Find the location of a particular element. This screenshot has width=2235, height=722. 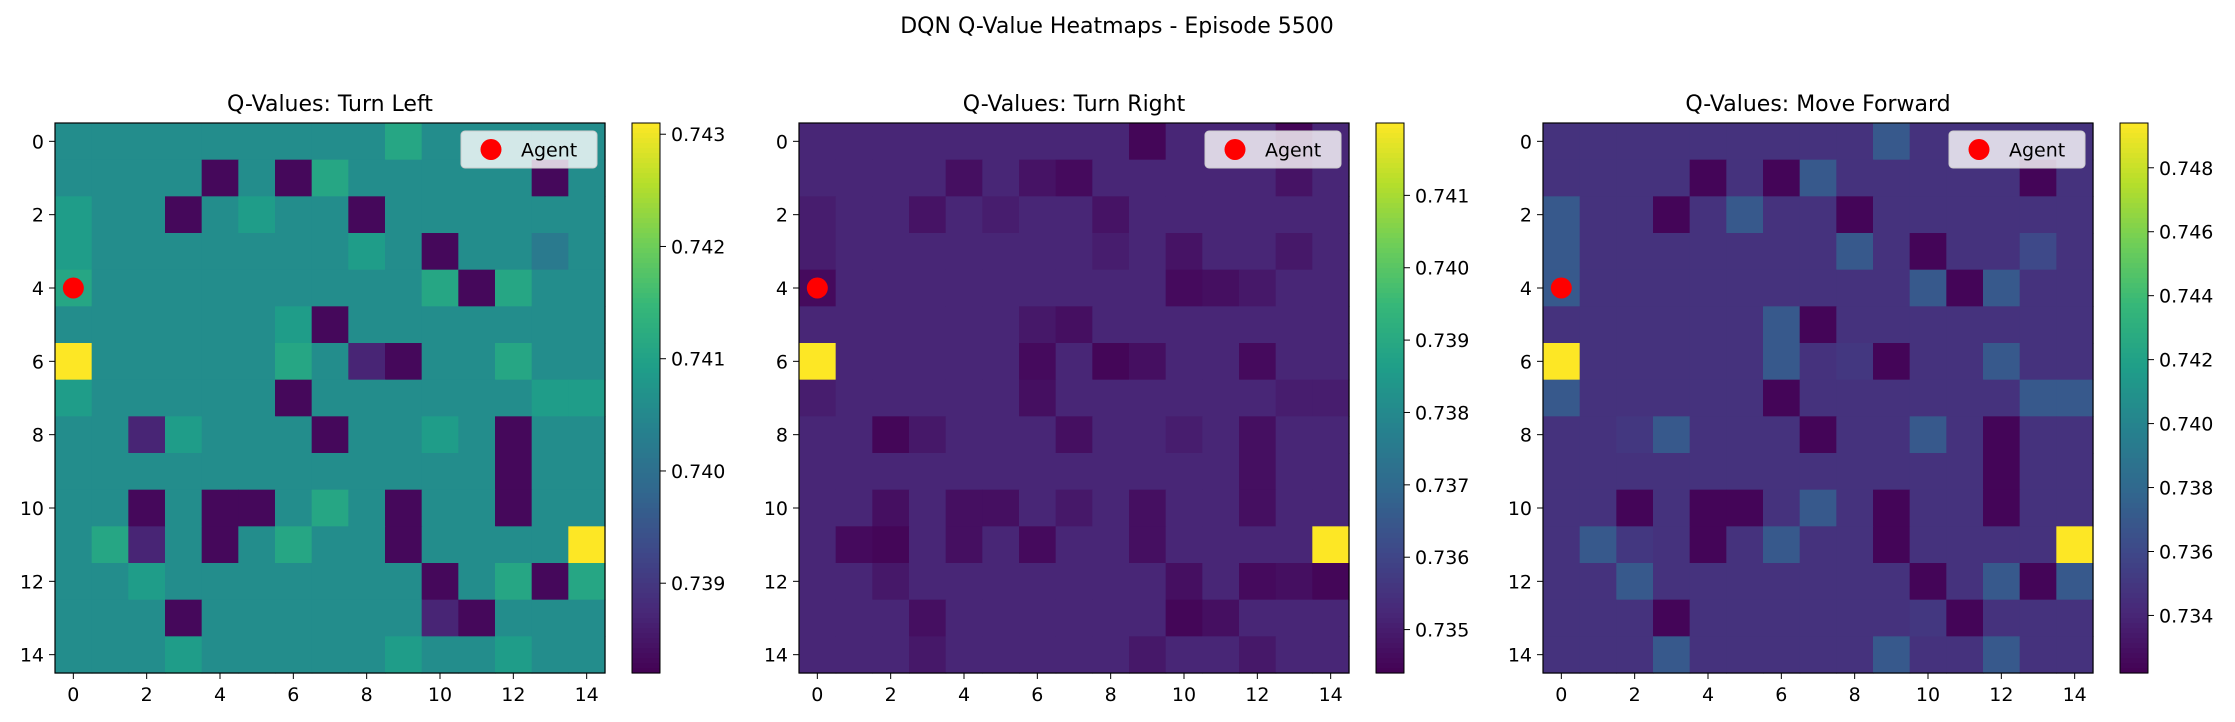

y-tick-label: 4 is located at coordinates (1526, 289).